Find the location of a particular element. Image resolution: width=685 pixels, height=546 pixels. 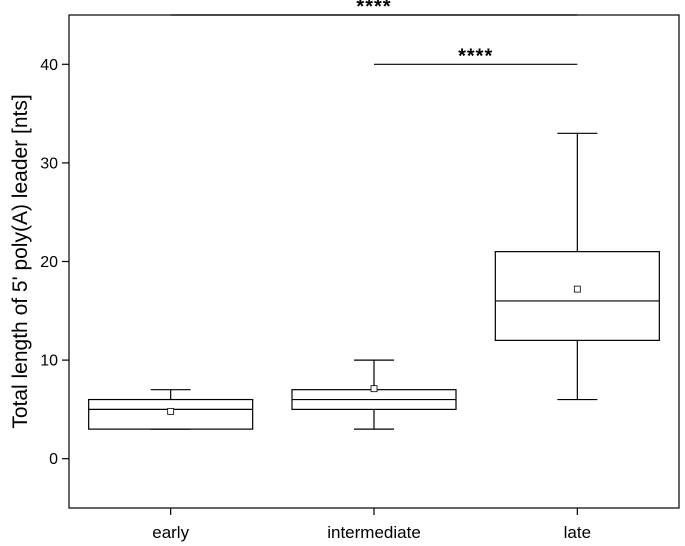

x-tick-label: late is located at coordinates (577, 532).